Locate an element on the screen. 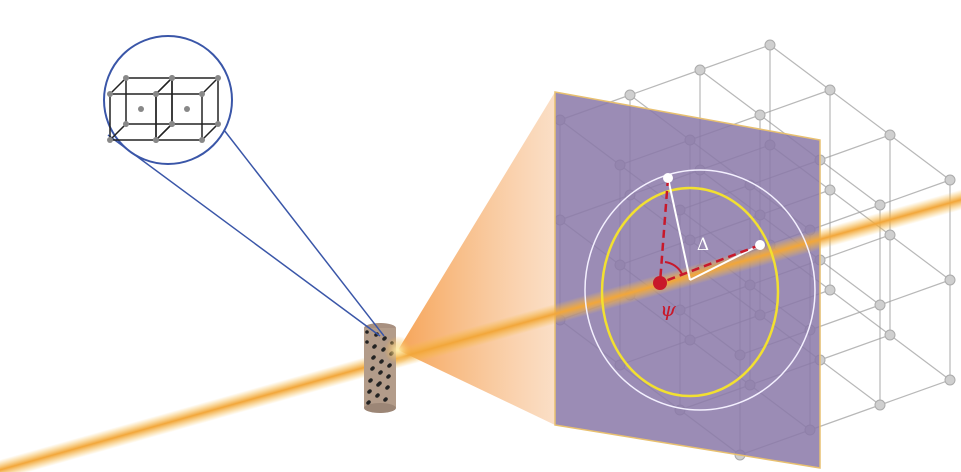 The height and width of the screenshot is (472, 961). beam-spot is located at coordinates (398, 350).